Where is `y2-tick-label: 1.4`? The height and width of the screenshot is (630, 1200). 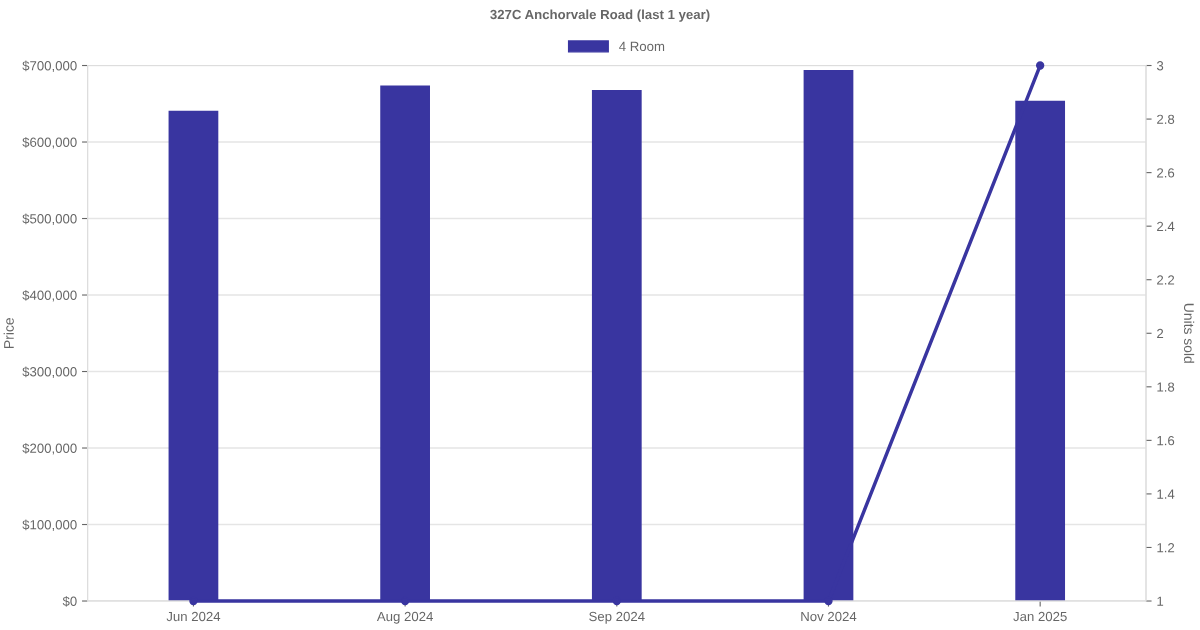 y2-tick-label: 1.4 is located at coordinates (1166, 494).